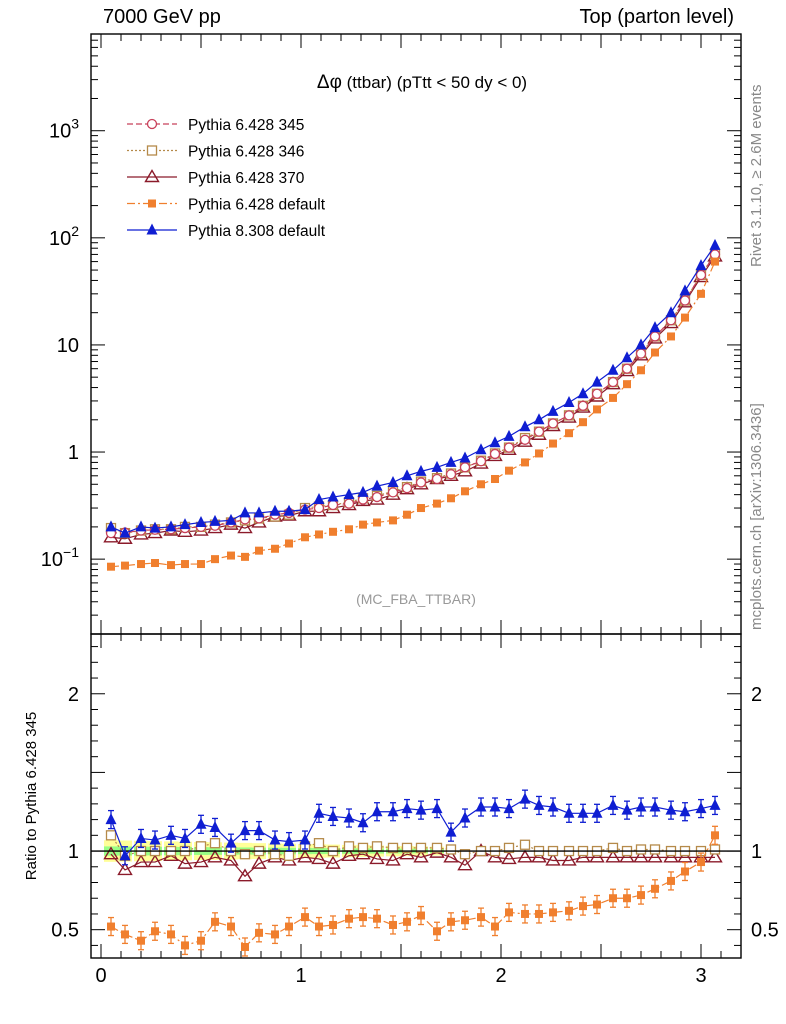 This screenshot has width=786, height=1024. I want to click on legend-label: Pythia 8.308 default, so click(257, 231).